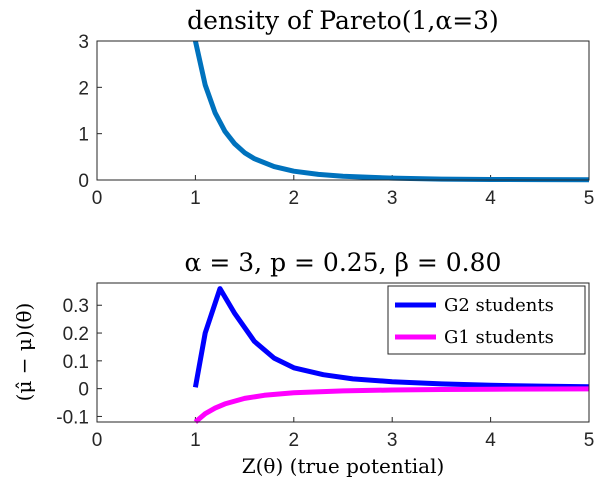  I want to click on legend-box, so click(486, 320).